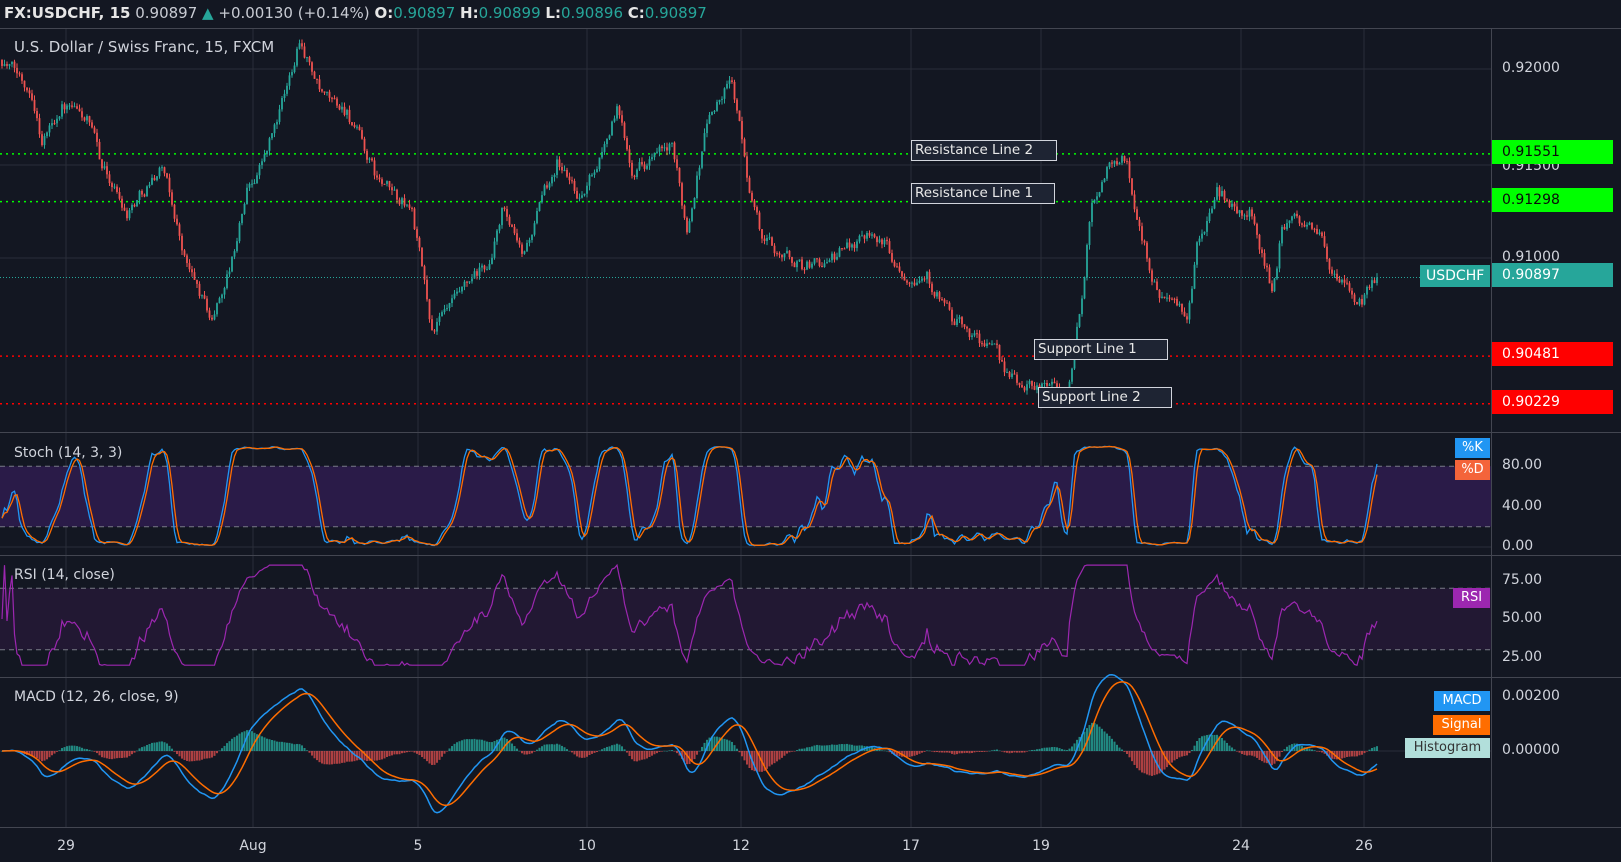 The height and width of the screenshot is (862, 1621). I want to click on close-label: C:, so click(636, 13).